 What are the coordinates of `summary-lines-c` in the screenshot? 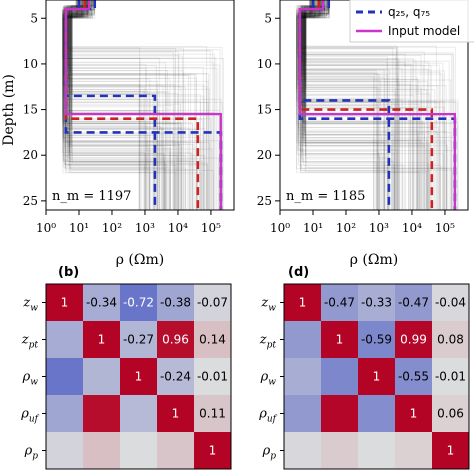 It's located at (377, 105).